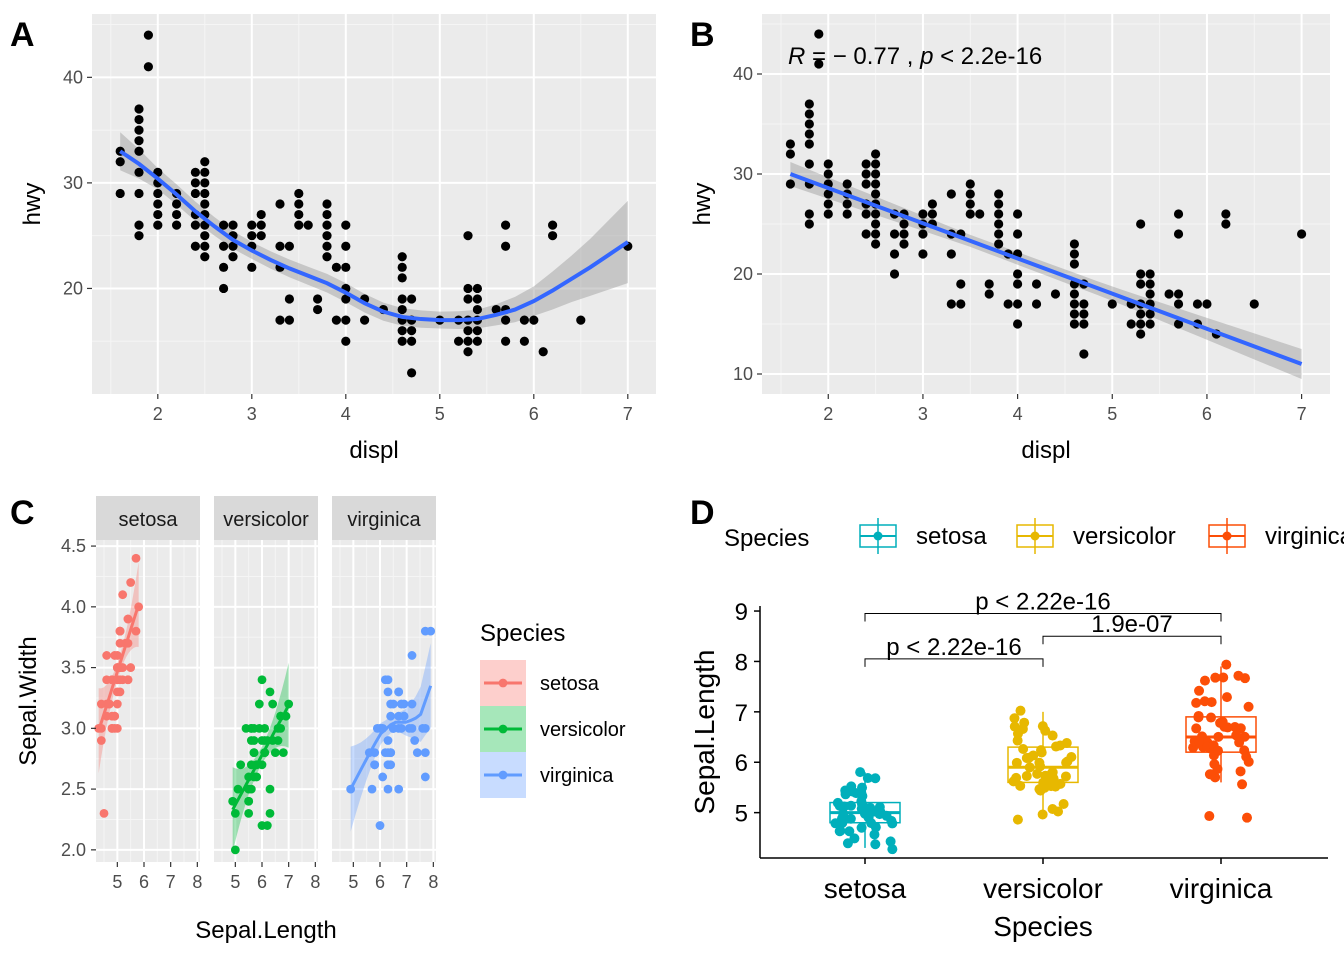  I want to click on y-tick-label: 3.0, so click(73, 728).